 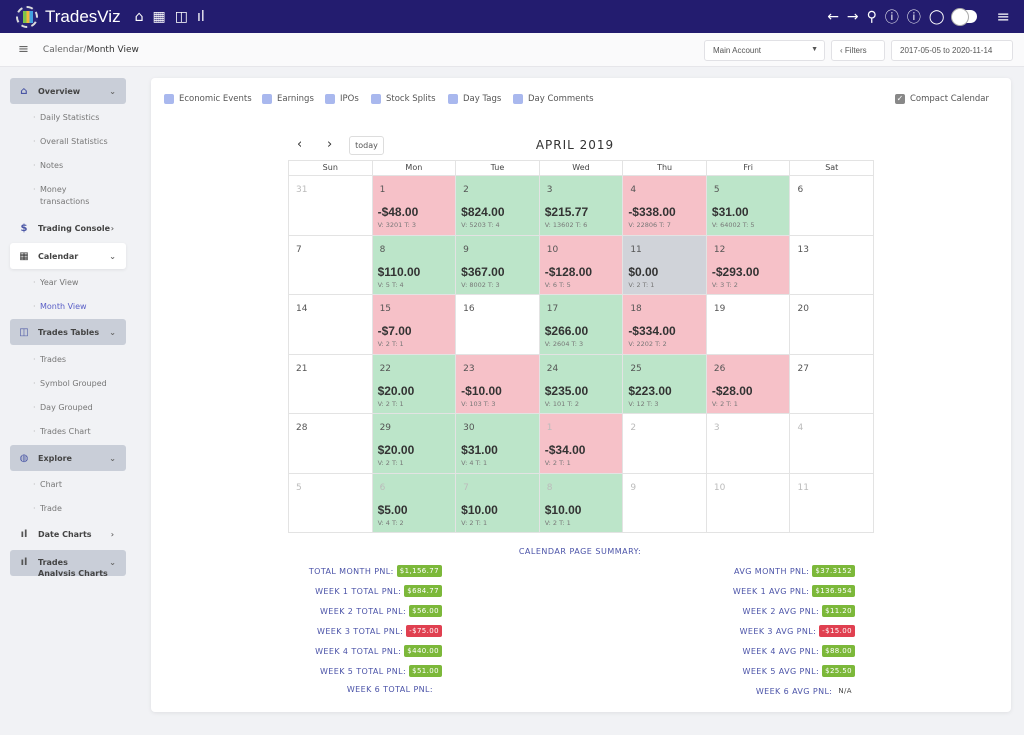 I want to click on breadcrumb-parent: Calendar, so click(x=63, y=49).